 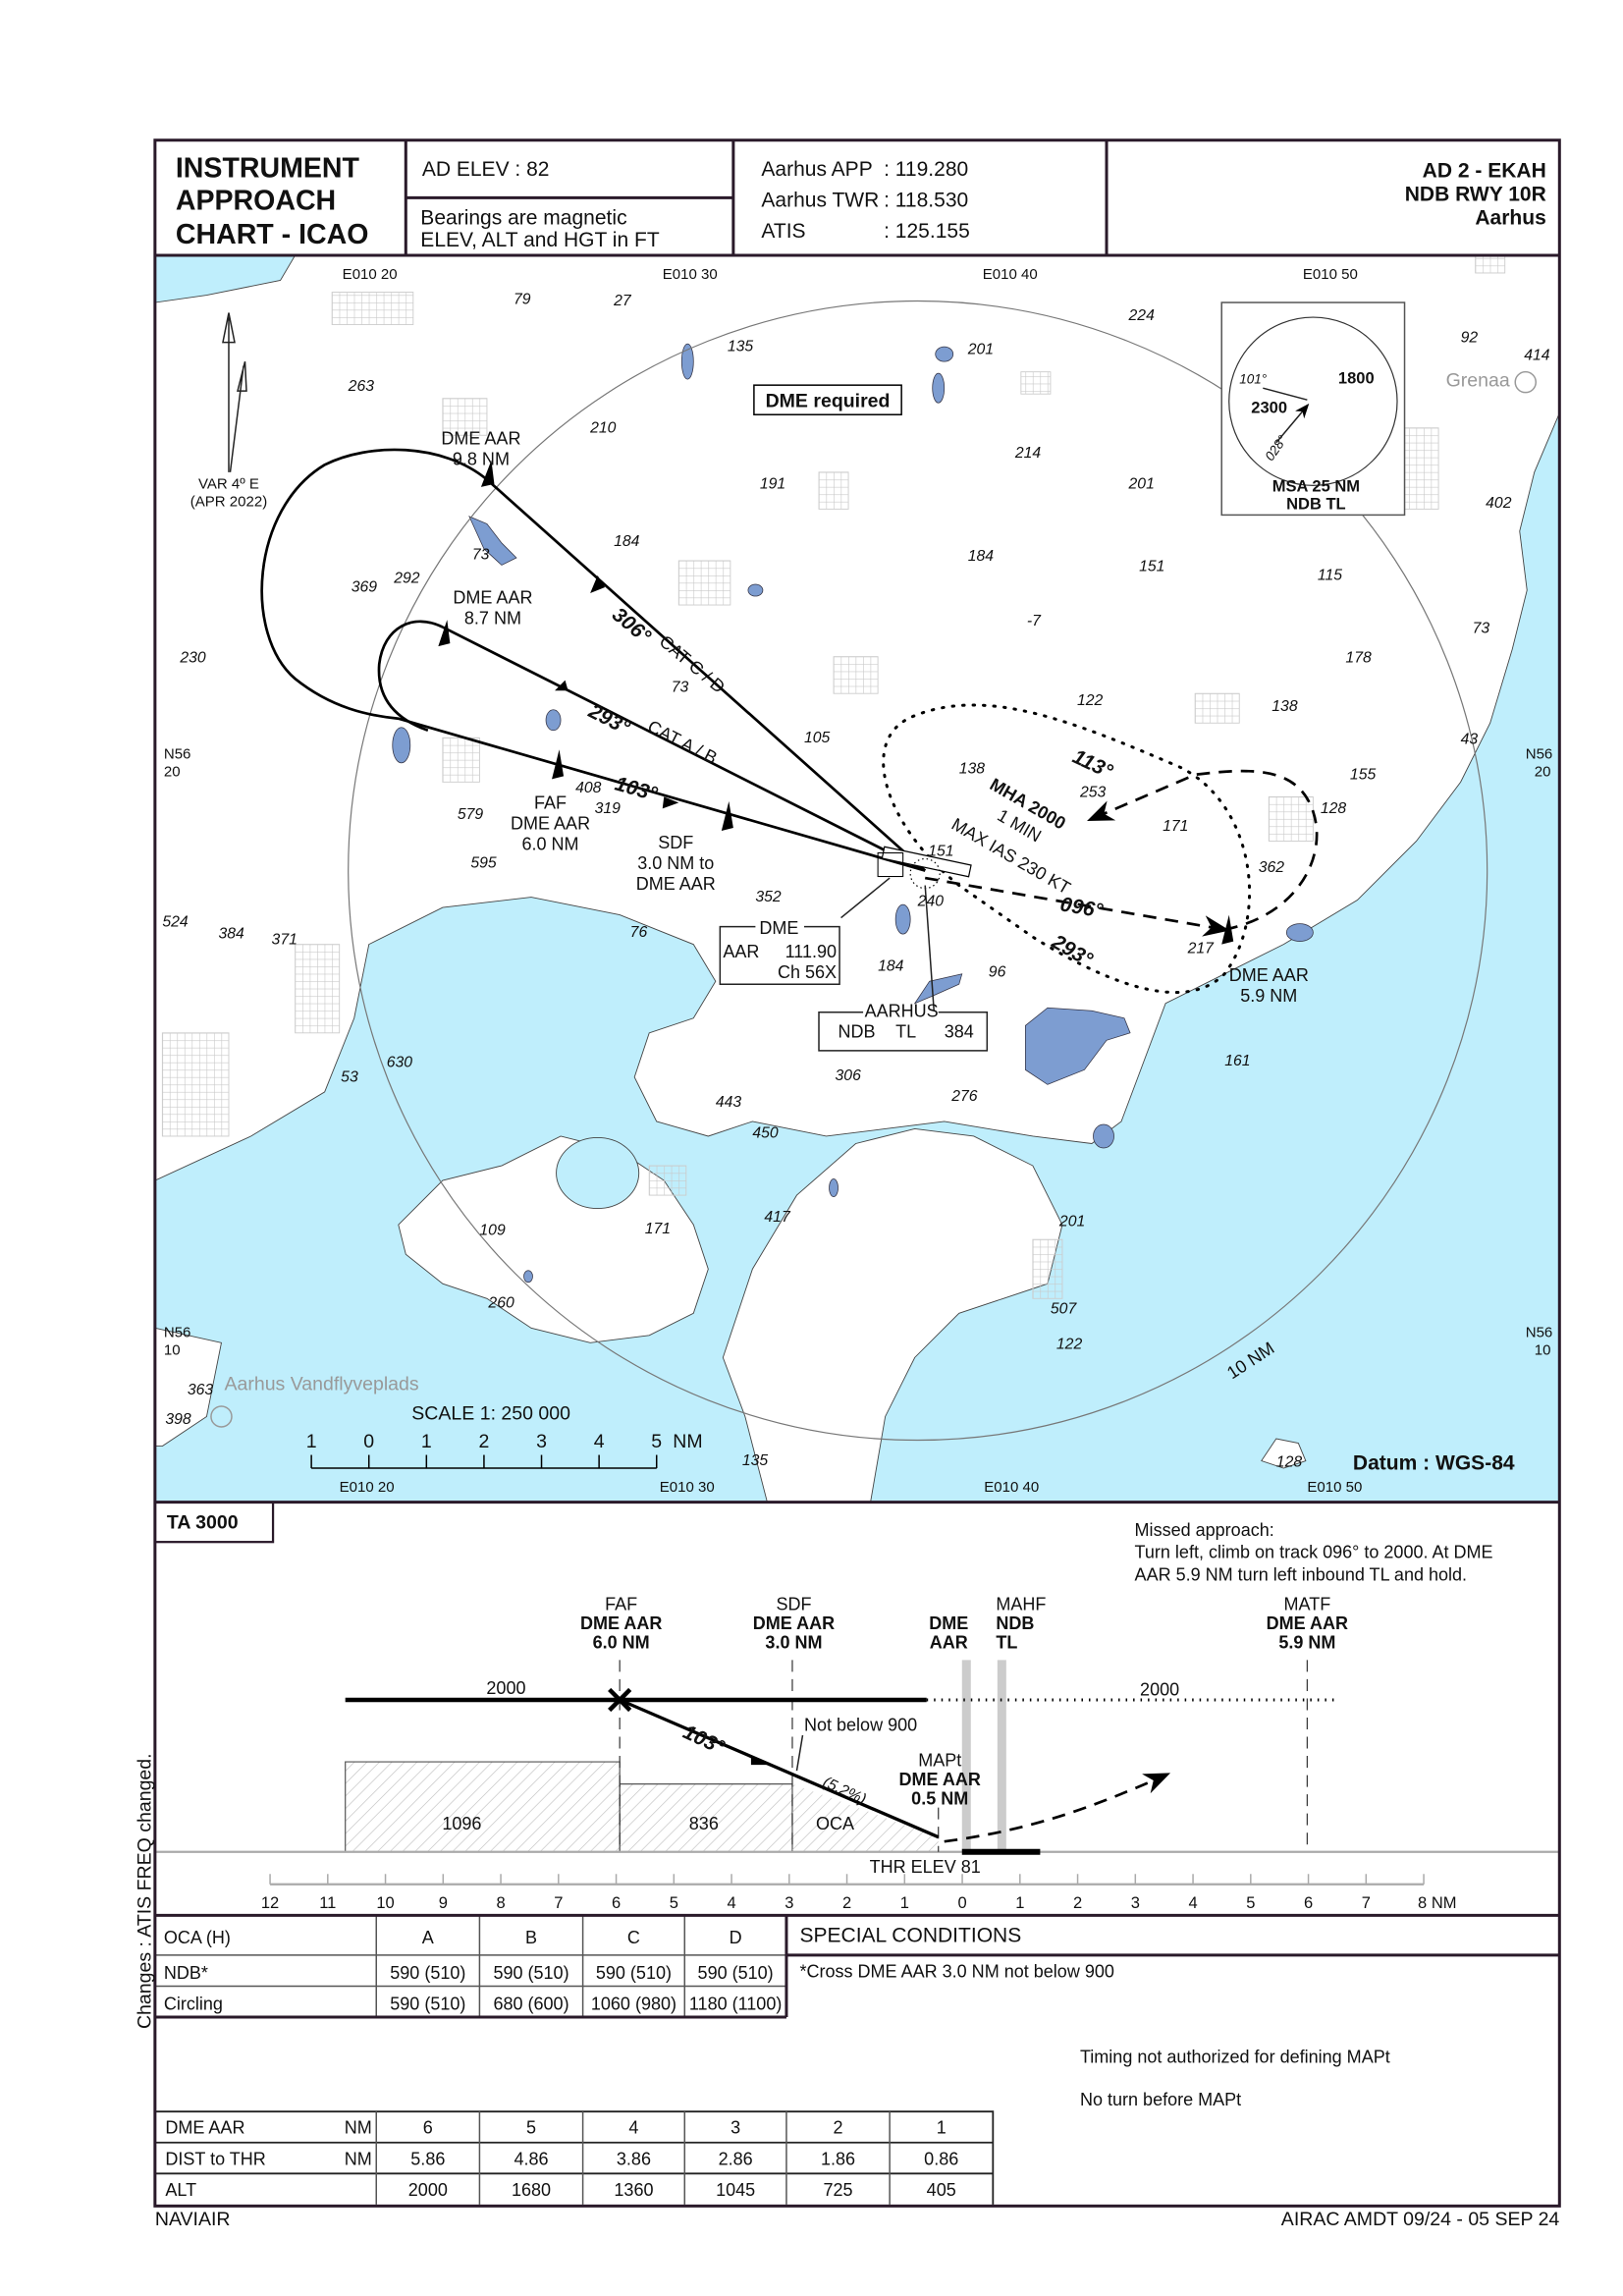 What do you see at coordinates (997, 972) in the screenshot?
I see `spot-height: 96` at bounding box center [997, 972].